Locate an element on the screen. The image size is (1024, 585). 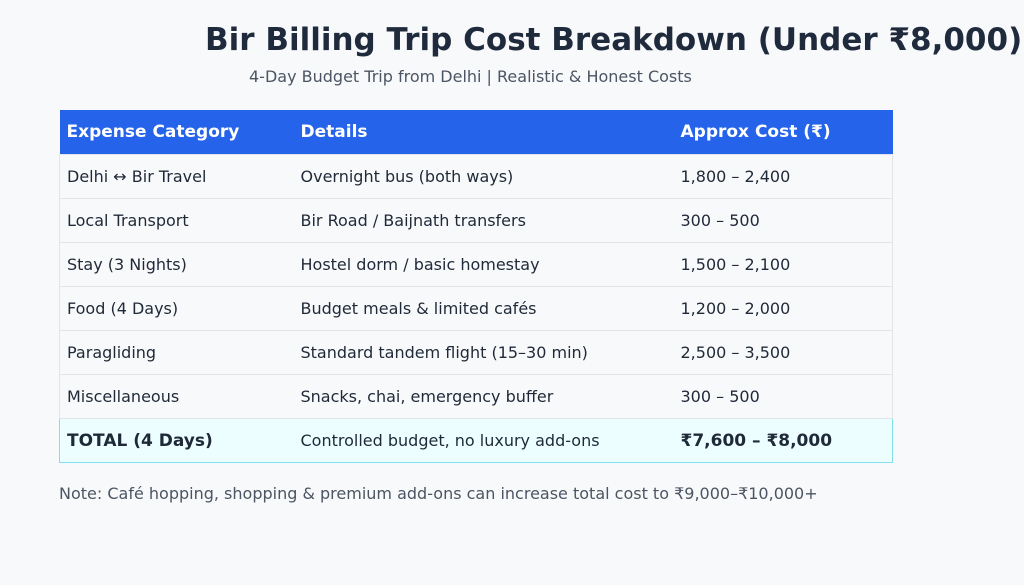
cell-cost: 1,500 – 2,100 is located at coordinates (783, 264).